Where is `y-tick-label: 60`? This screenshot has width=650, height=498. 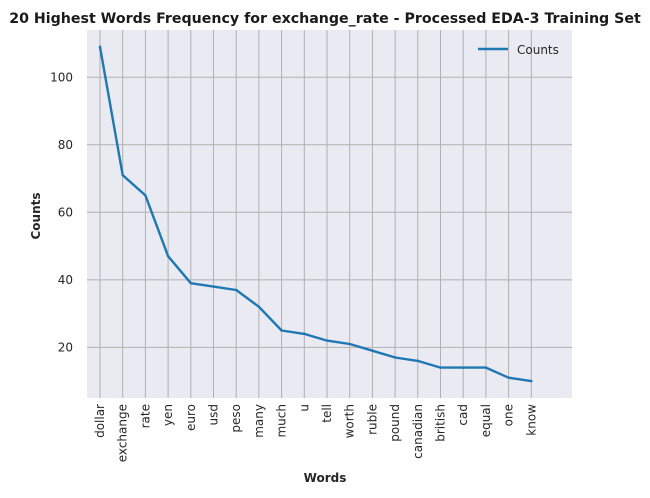
y-tick-label: 60 is located at coordinates (65, 212).